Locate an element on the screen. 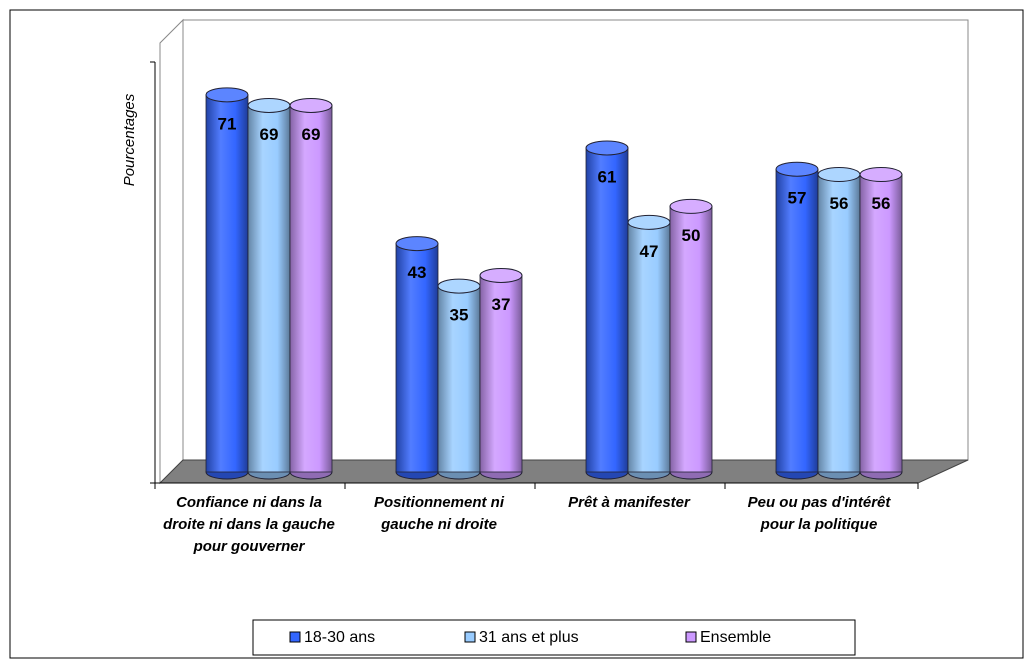 The image size is (1035, 668). value-label: 71 is located at coordinates (227, 123).